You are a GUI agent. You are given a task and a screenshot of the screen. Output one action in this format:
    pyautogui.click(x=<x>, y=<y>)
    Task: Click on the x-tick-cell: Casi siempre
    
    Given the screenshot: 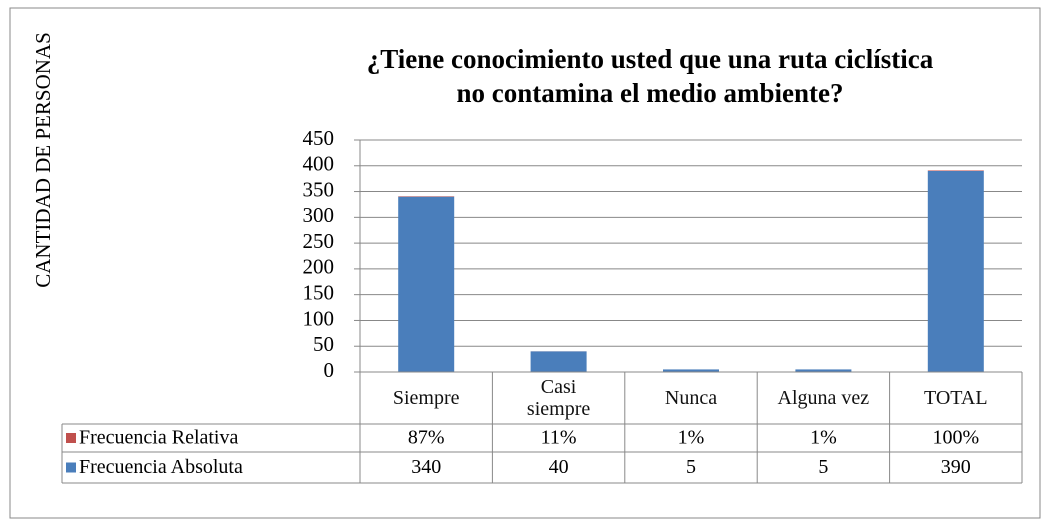 What is the action you would take?
    pyautogui.click(x=558, y=398)
    